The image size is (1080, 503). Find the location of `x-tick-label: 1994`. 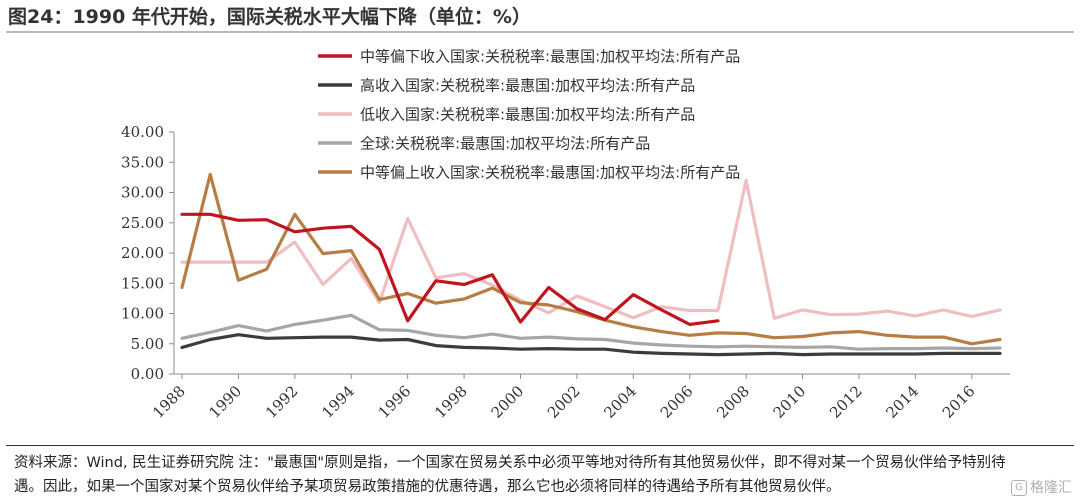

x-tick-label: 1994 is located at coordinates (338, 402).